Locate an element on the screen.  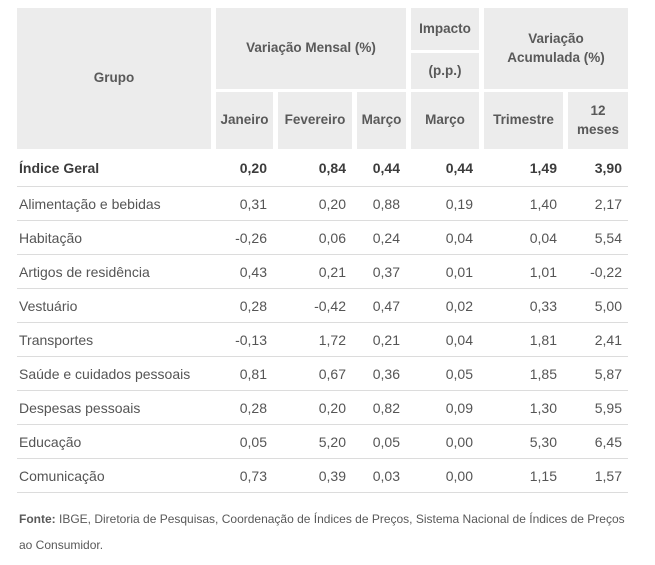
row-value: 0,81 is located at coordinates (253, 373).